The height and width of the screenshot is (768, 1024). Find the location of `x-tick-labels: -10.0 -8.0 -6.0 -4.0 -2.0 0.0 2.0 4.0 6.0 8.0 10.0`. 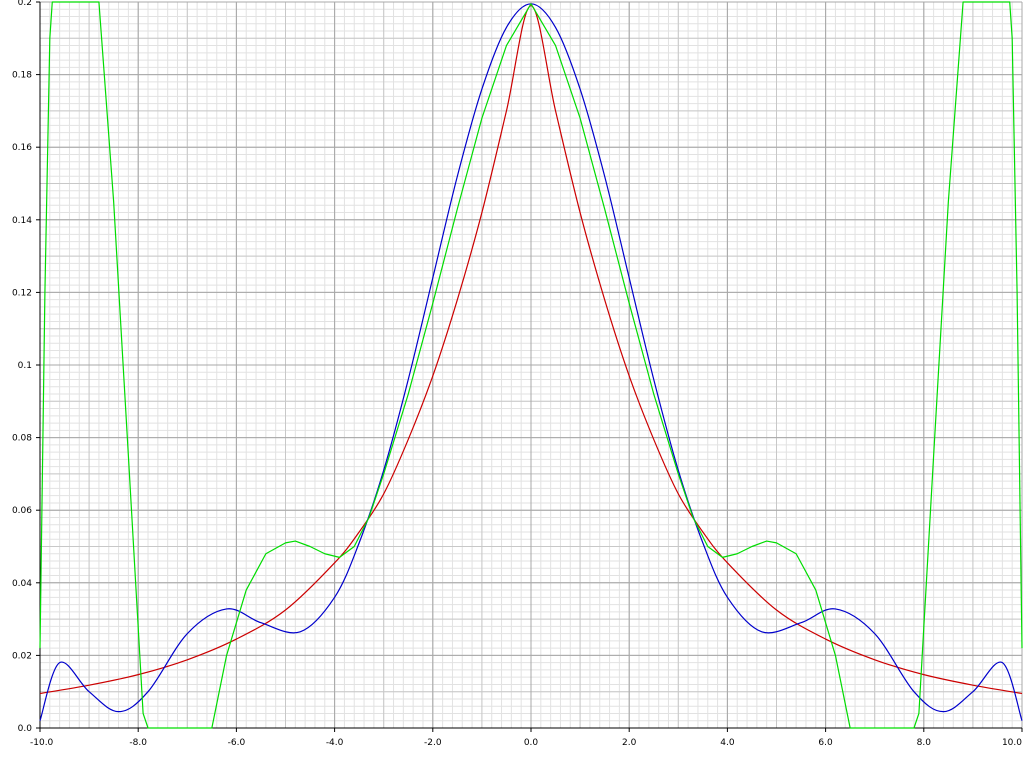

x-tick-labels: -10.0 -8.0 -6.0 -4.0 -2.0 0.0 2.0 4.0 6.0 8.0 10.0 is located at coordinates (526, 743).